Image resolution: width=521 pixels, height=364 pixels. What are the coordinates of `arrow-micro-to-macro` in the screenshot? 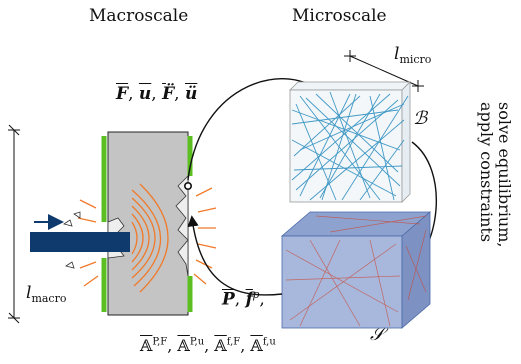 It's located at (235, 255).